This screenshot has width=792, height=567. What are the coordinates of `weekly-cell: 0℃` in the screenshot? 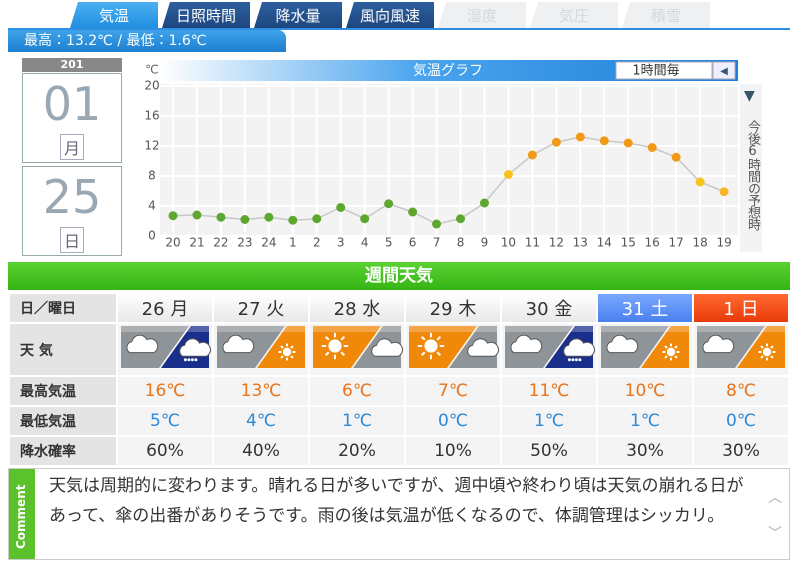 It's located at (741, 421).